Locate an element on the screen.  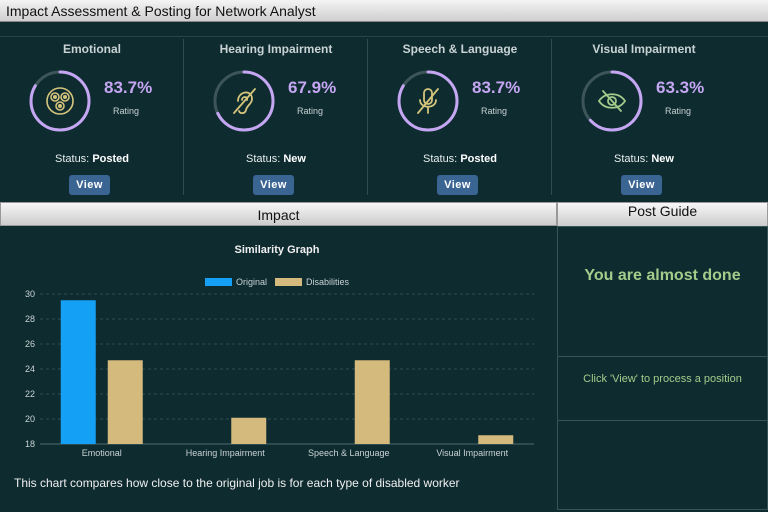
emotion-icon is located at coordinates (60, 101).